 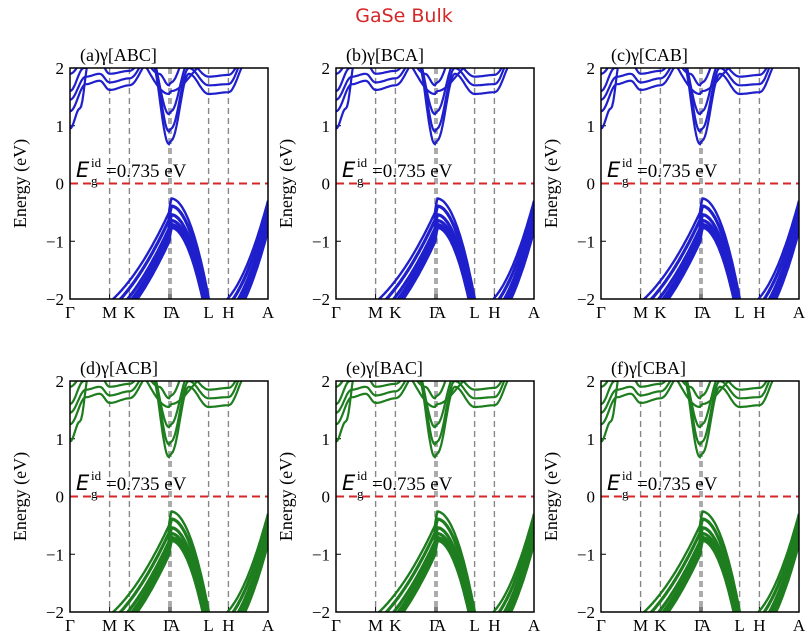 I want to click on panel-label: (d)γ[ACB], so click(x=119, y=368).